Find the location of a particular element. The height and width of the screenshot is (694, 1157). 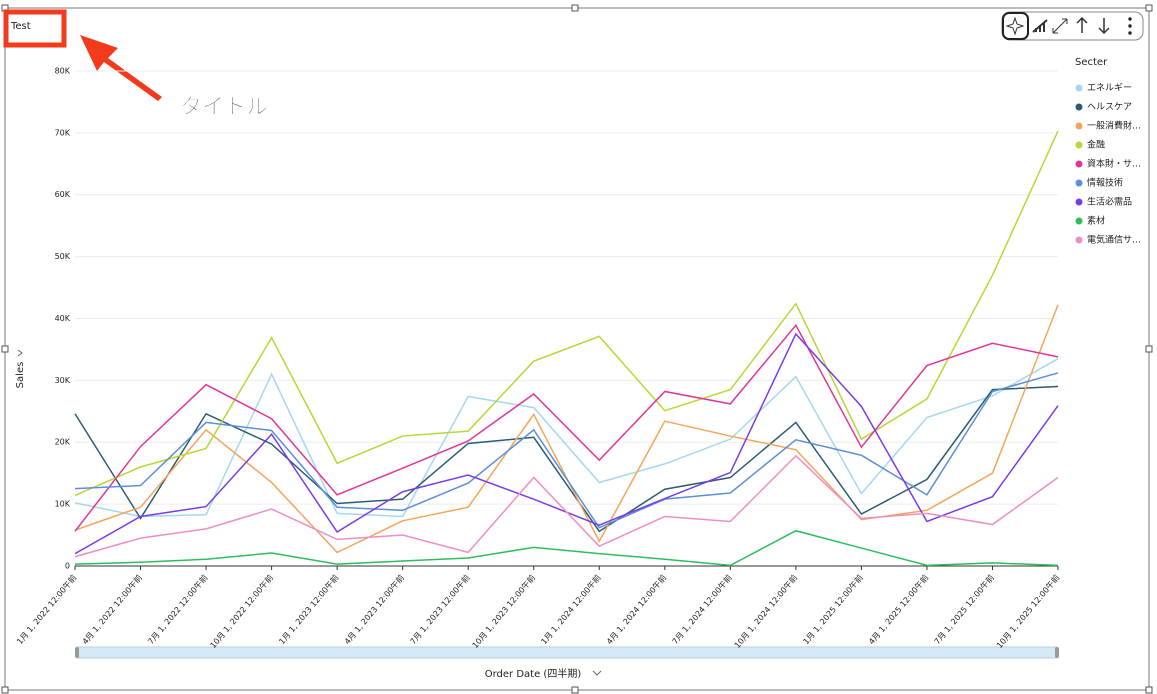

y-tick-label: 80K is located at coordinates (63, 70).